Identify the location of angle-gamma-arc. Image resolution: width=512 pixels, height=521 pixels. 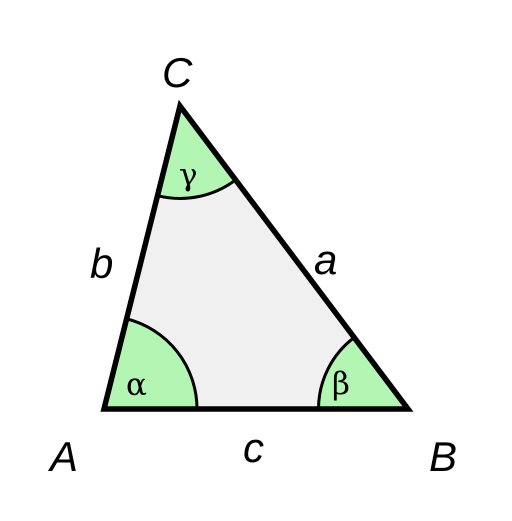
(197, 189).